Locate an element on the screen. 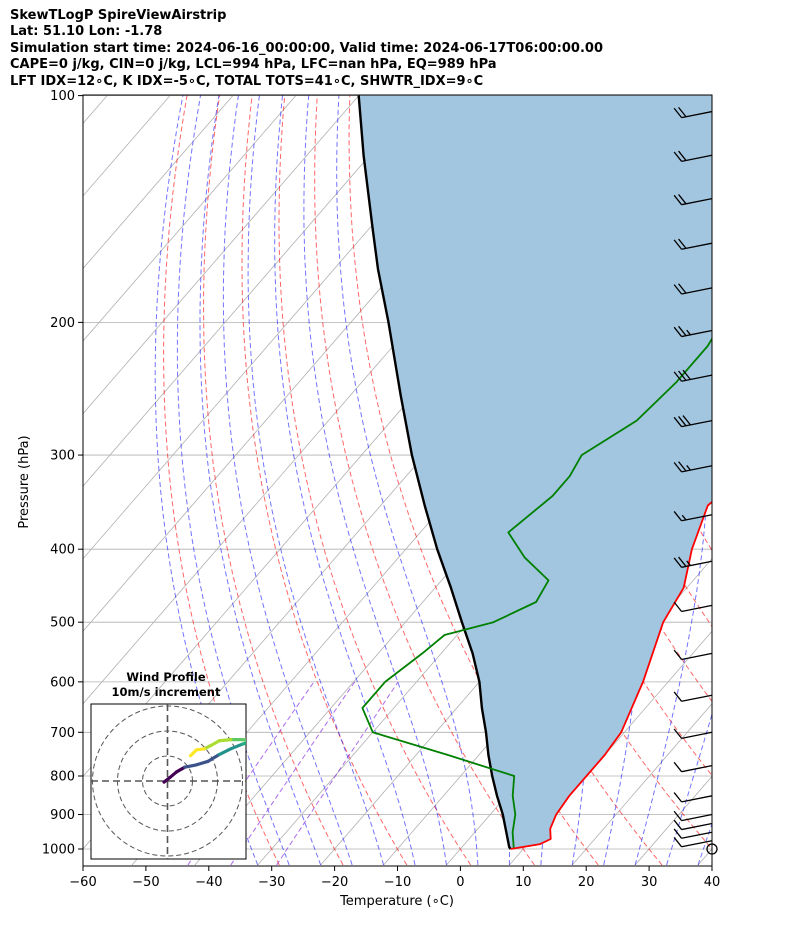 The width and height of the screenshot is (794, 937). y-tick-label: 1000 is located at coordinates (58, 850).